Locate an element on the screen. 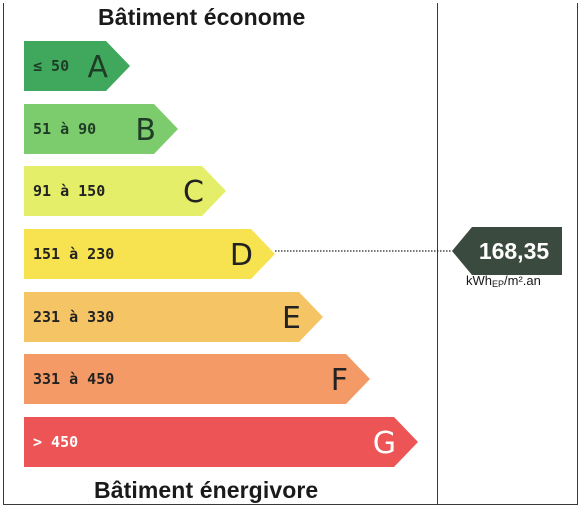 Image resolution: width=582 pixels, height=525 pixels. bar-a is located at coordinates (77, 66).